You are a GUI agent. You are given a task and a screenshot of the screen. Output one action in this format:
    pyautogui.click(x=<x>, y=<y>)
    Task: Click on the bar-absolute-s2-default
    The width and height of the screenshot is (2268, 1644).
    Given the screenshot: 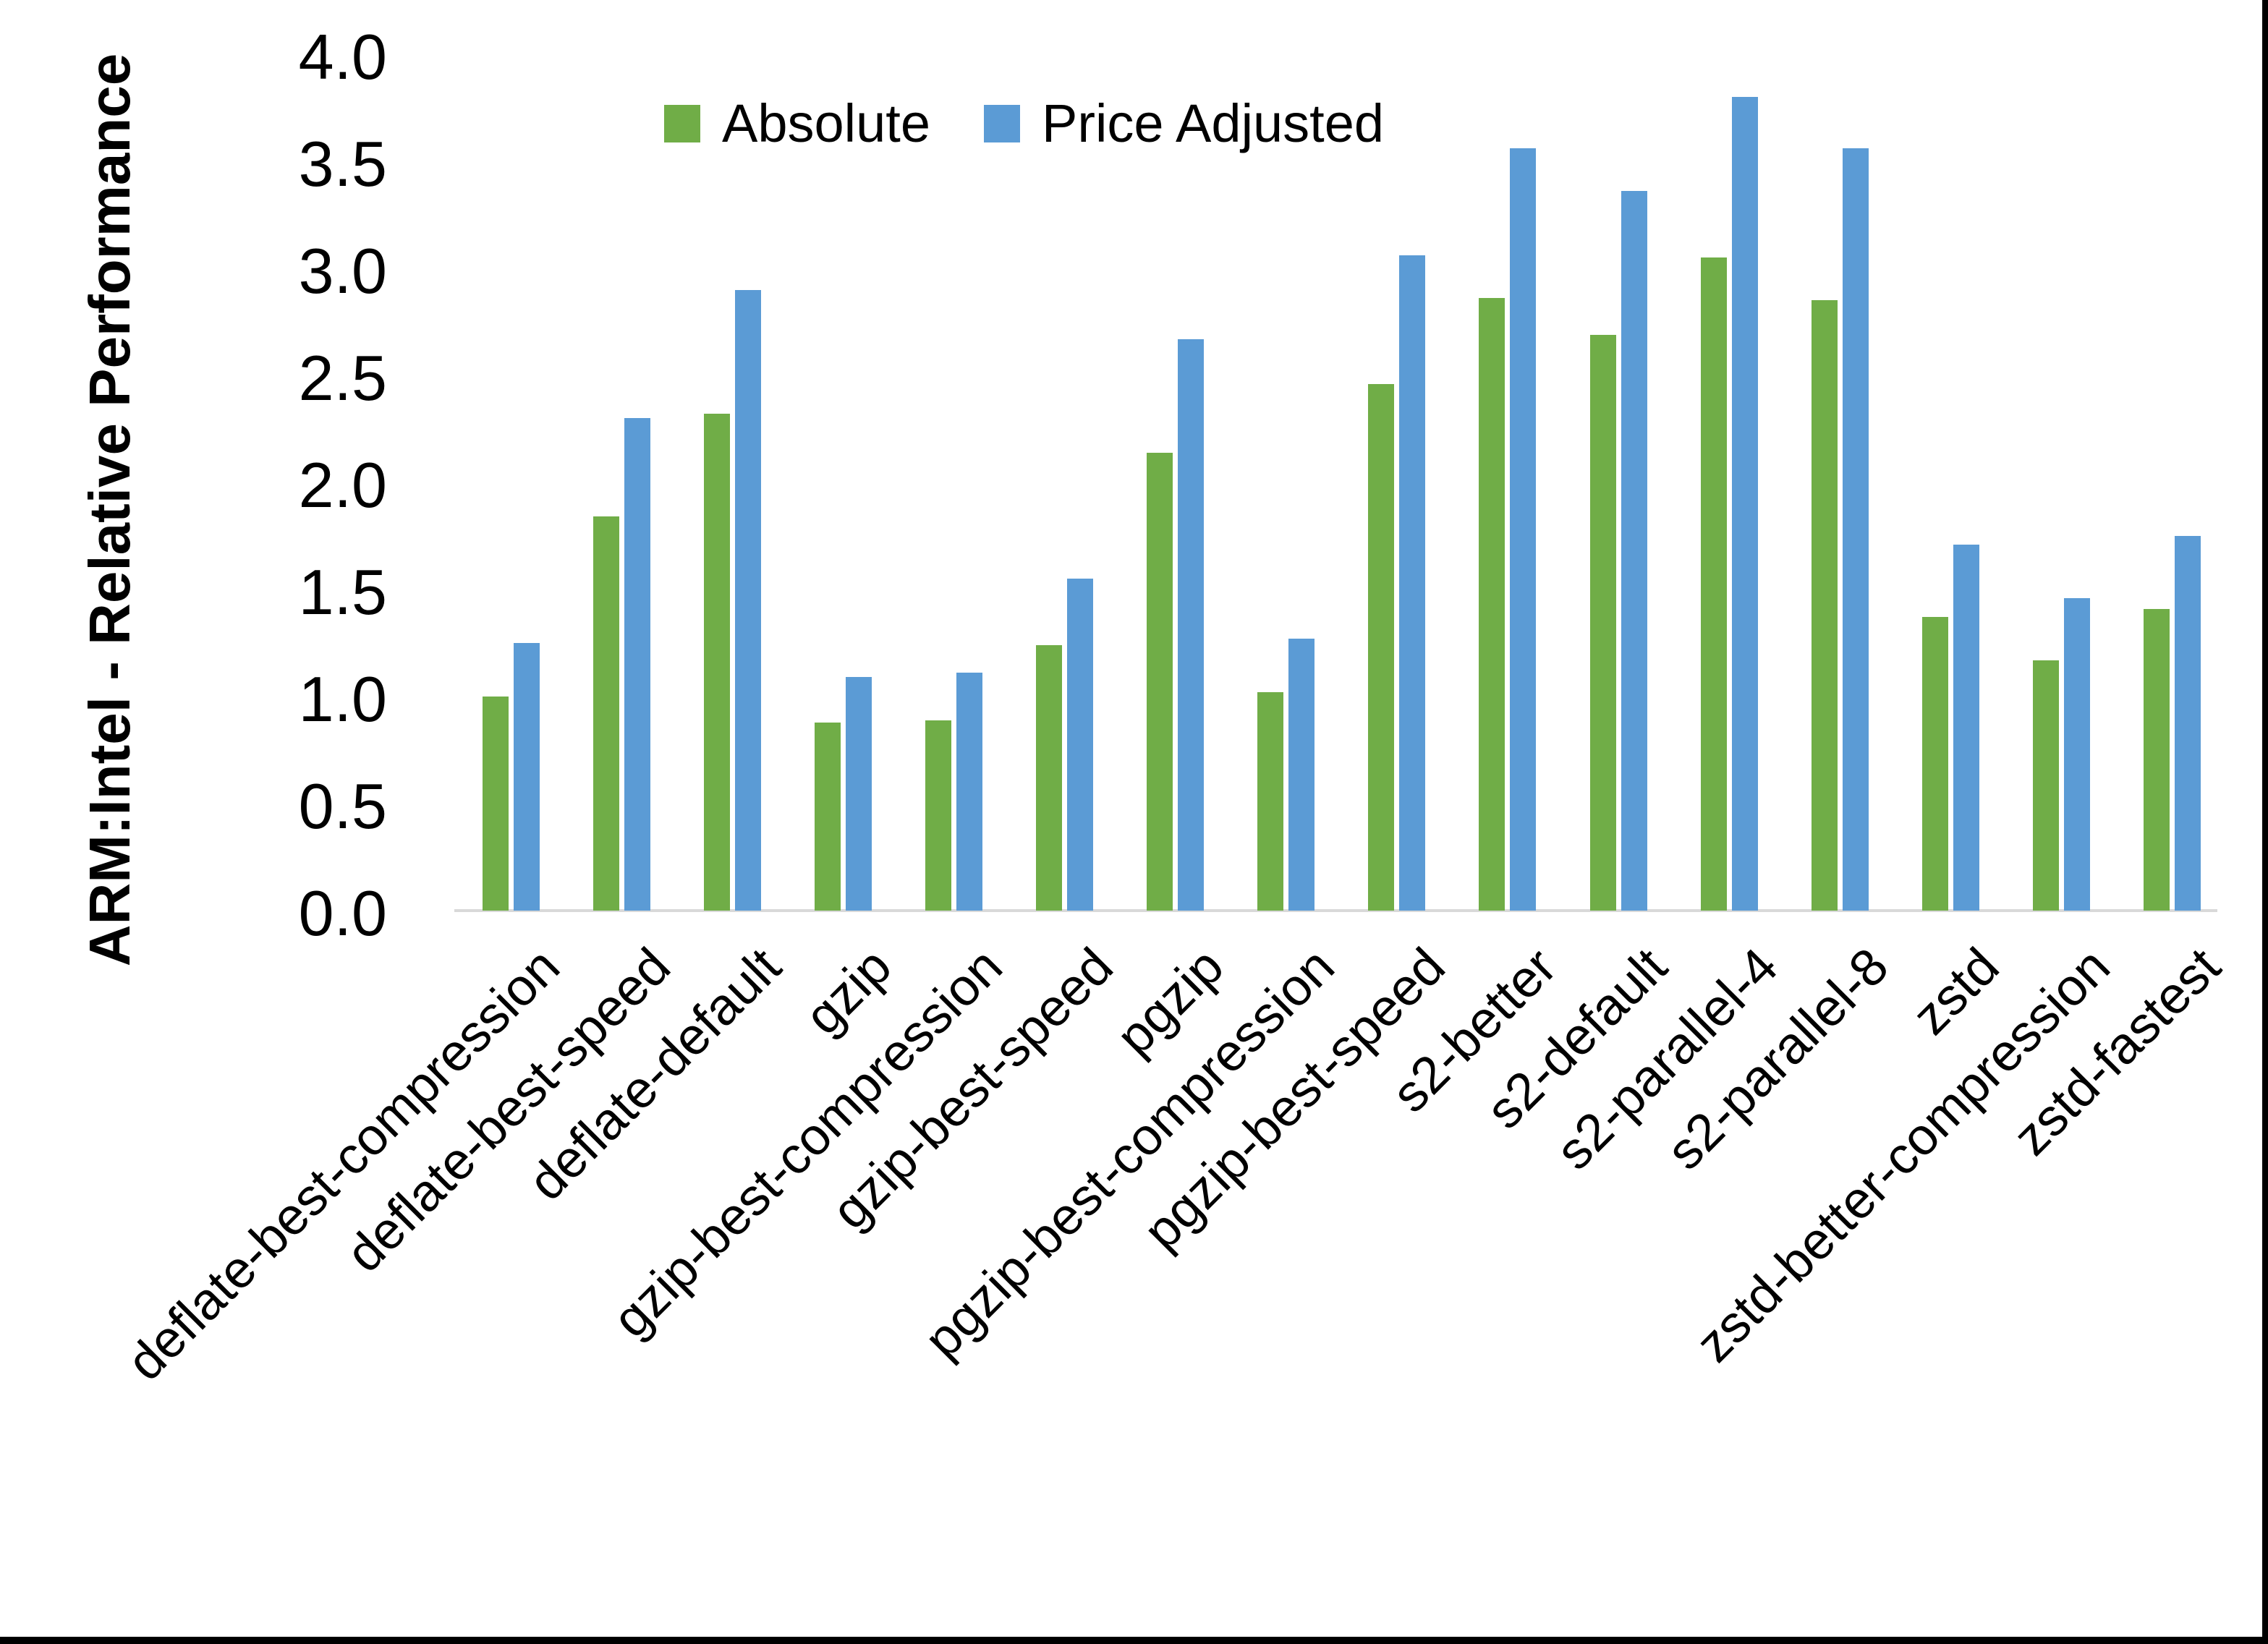 What is the action you would take?
    pyautogui.click(x=1602, y=622)
    